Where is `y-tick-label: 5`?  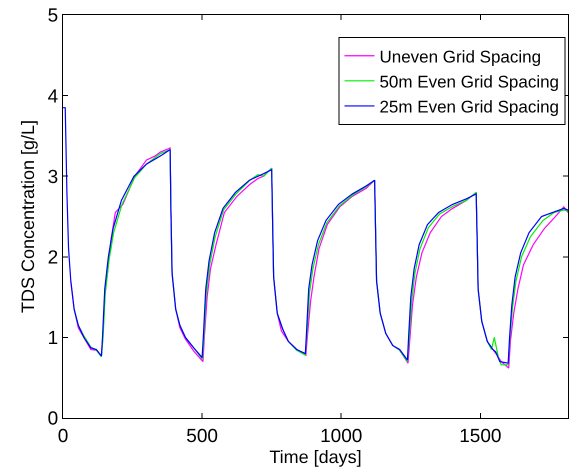
y-tick-label: 5 is located at coordinates (53, 16).